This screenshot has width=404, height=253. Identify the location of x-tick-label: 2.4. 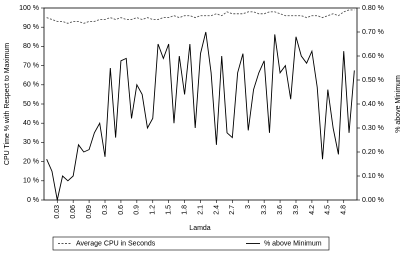
(216, 210).